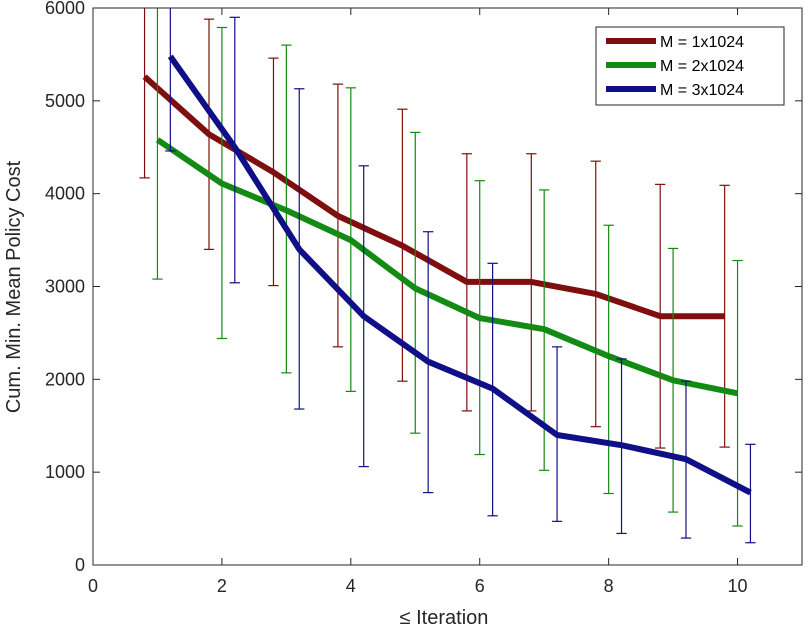 This screenshot has height=629, width=806. Describe the element at coordinates (702, 66) in the screenshot. I see `legend-entry: M = 2x1024` at that location.